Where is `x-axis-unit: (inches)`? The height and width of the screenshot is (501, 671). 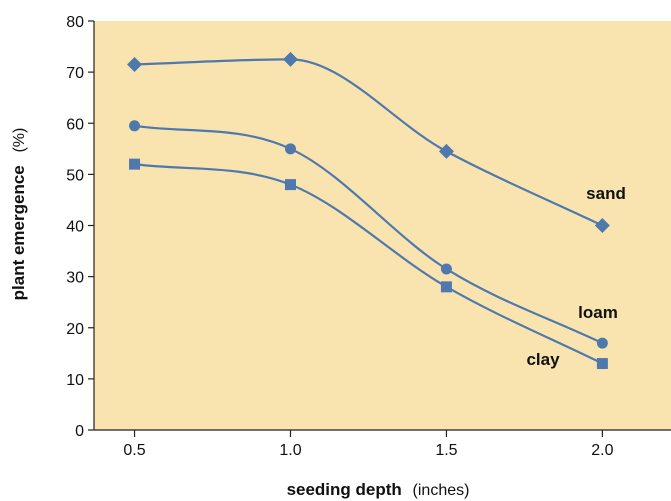
x-axis-unit: (inches) is located at coordinates (441, 490).